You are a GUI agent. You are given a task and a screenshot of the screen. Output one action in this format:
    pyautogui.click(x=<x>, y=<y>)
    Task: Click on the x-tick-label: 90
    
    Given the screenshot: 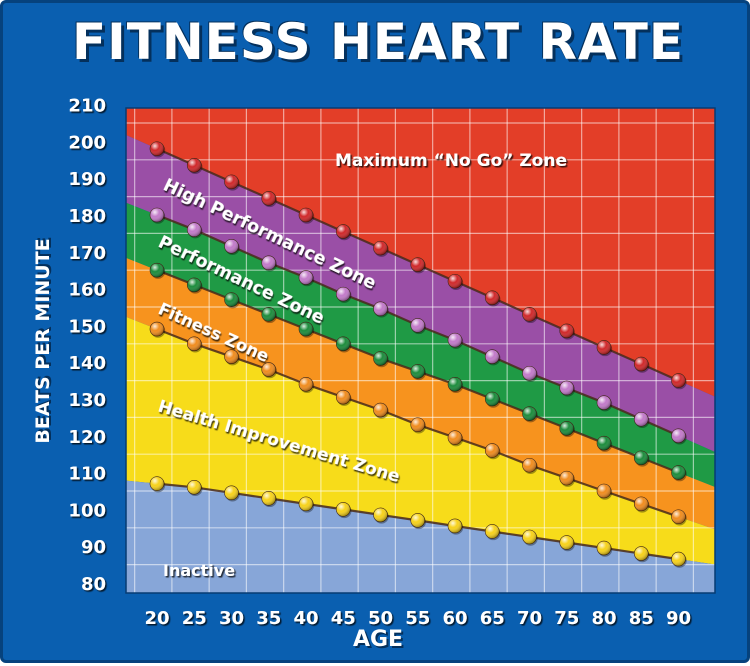 What is the action you would take?
    pyautogui.click(x=678, y=618)
    